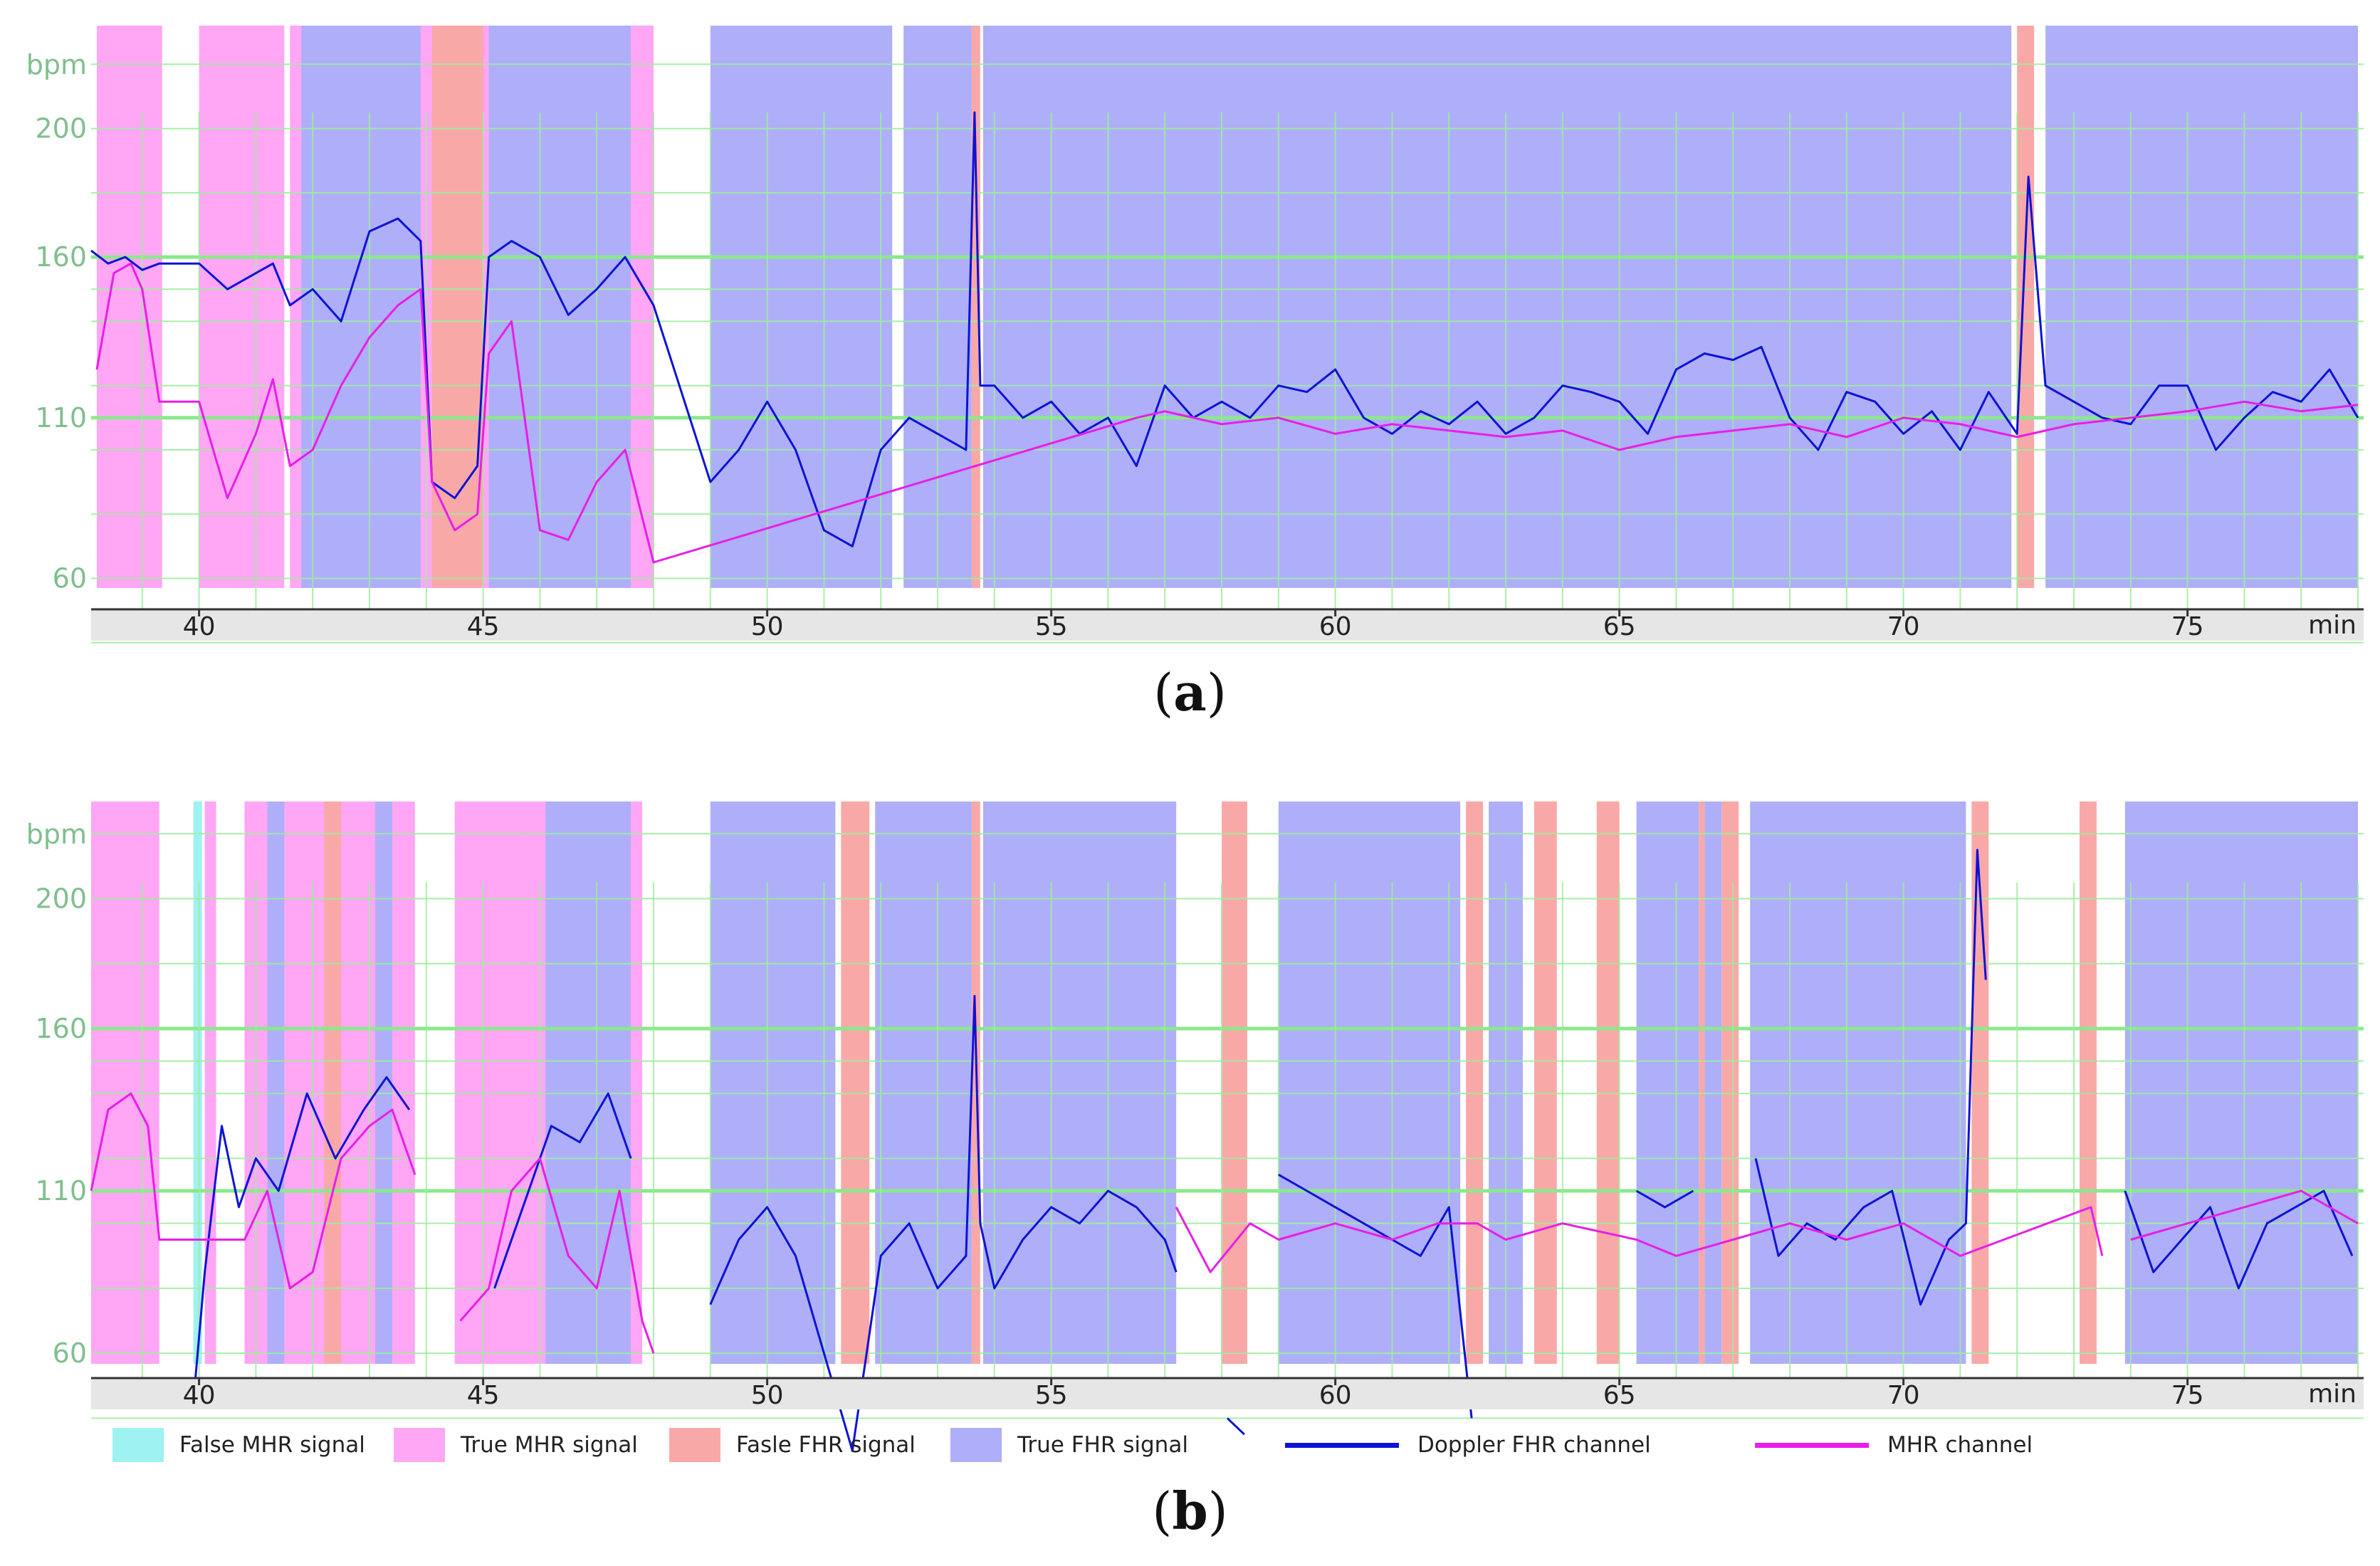  I want to click on legend-label: True FHR signal, so click(1102, 1445).